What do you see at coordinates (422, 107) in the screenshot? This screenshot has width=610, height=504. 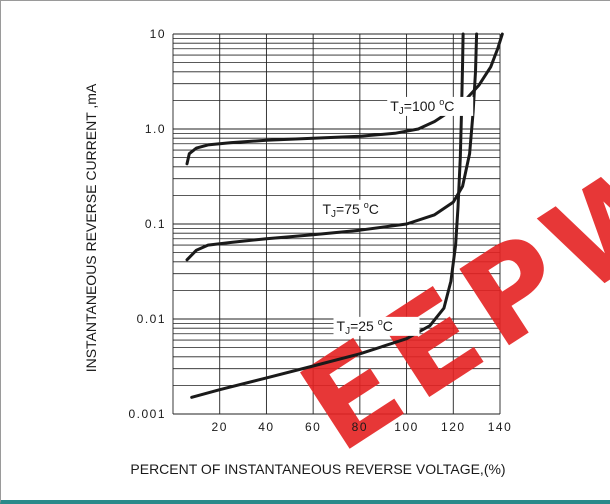 I see `series-label: TJ=100 oC` at bounding box center [422, 107].